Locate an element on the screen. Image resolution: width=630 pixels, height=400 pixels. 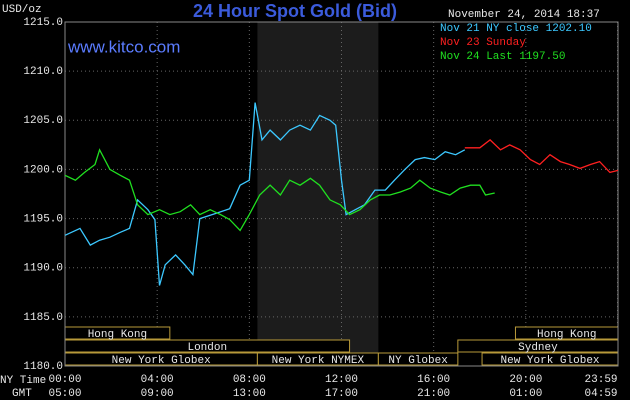
x-tick-label: 12:00 is located at coordinates (341, 380).